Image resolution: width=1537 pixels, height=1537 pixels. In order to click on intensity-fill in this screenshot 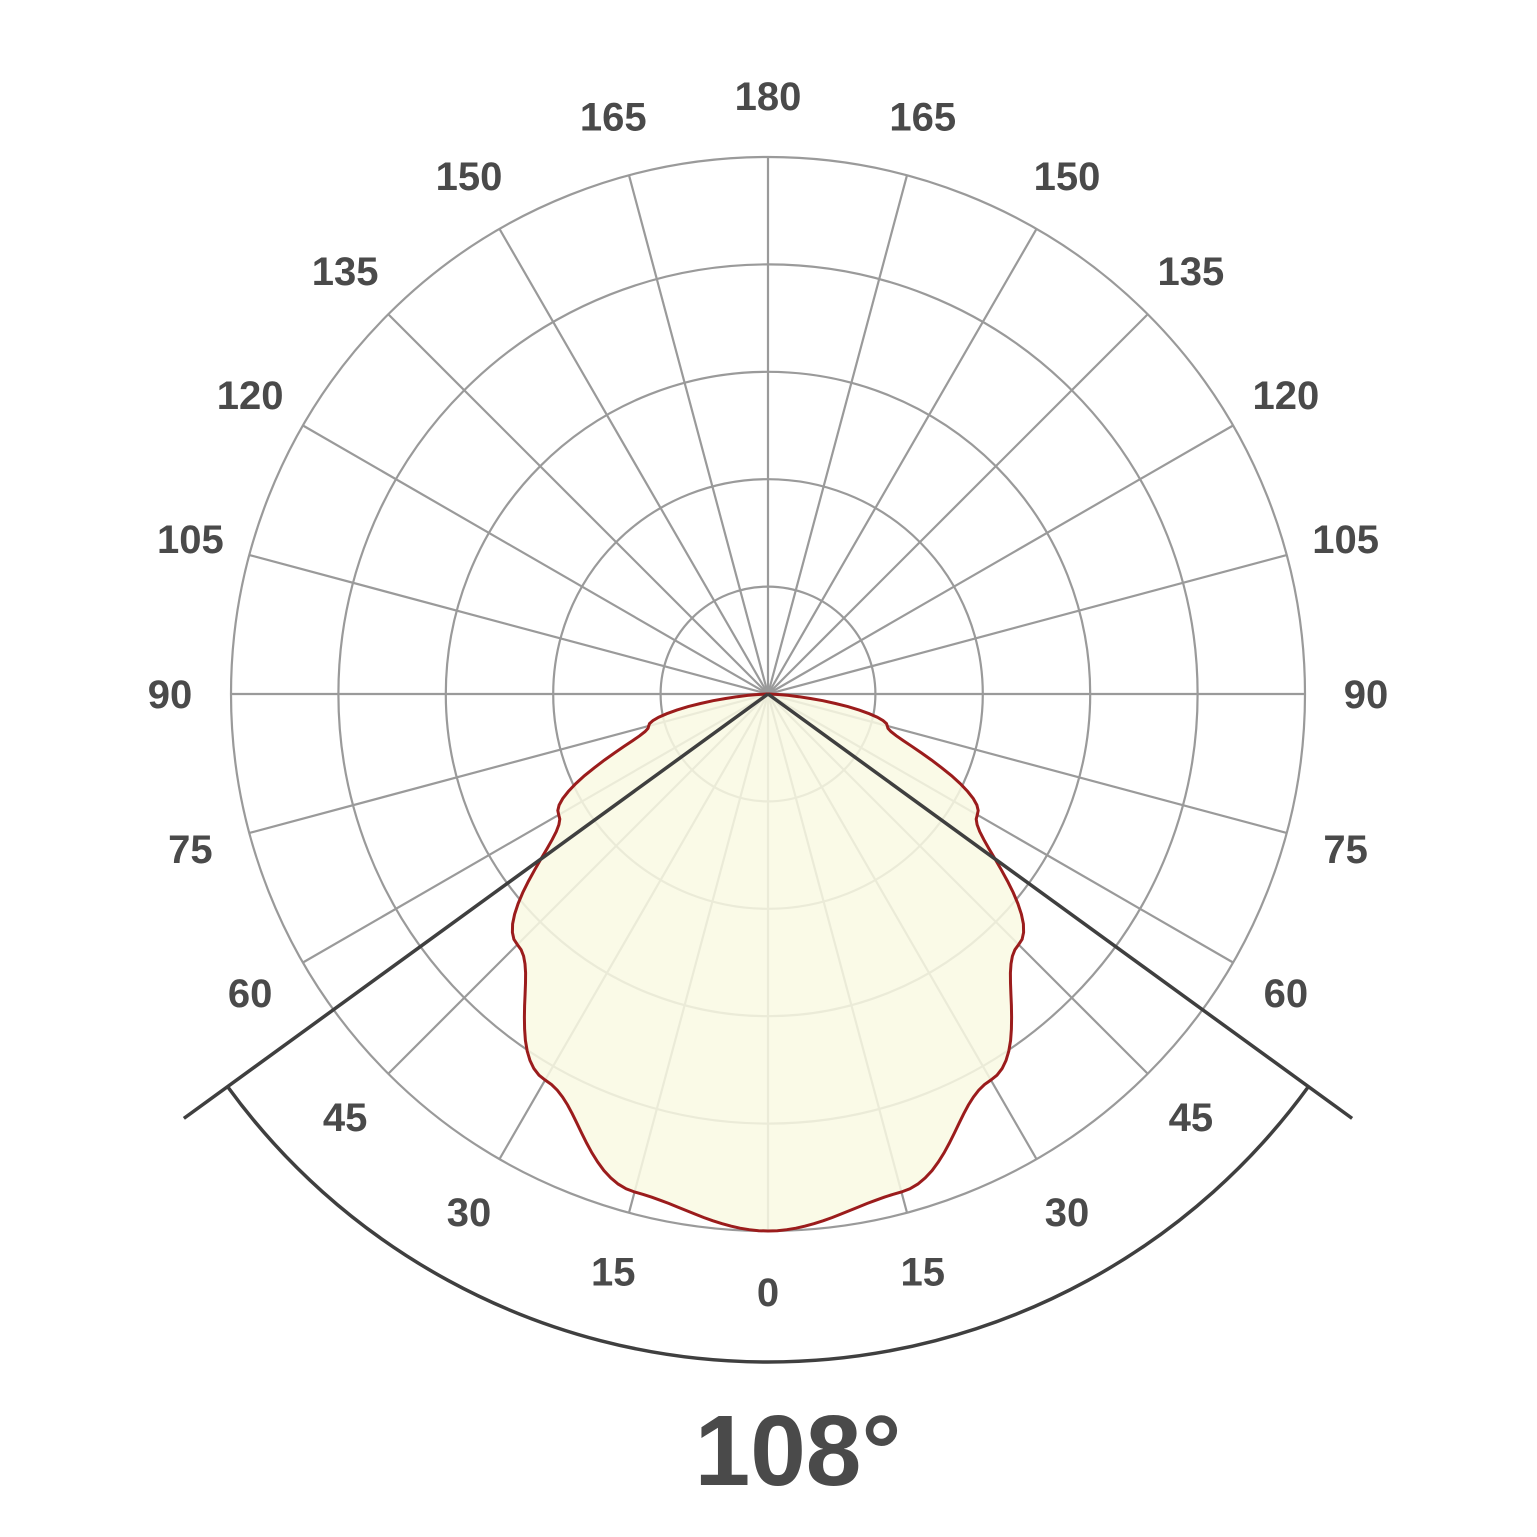, I will do `click(768, 962)`.